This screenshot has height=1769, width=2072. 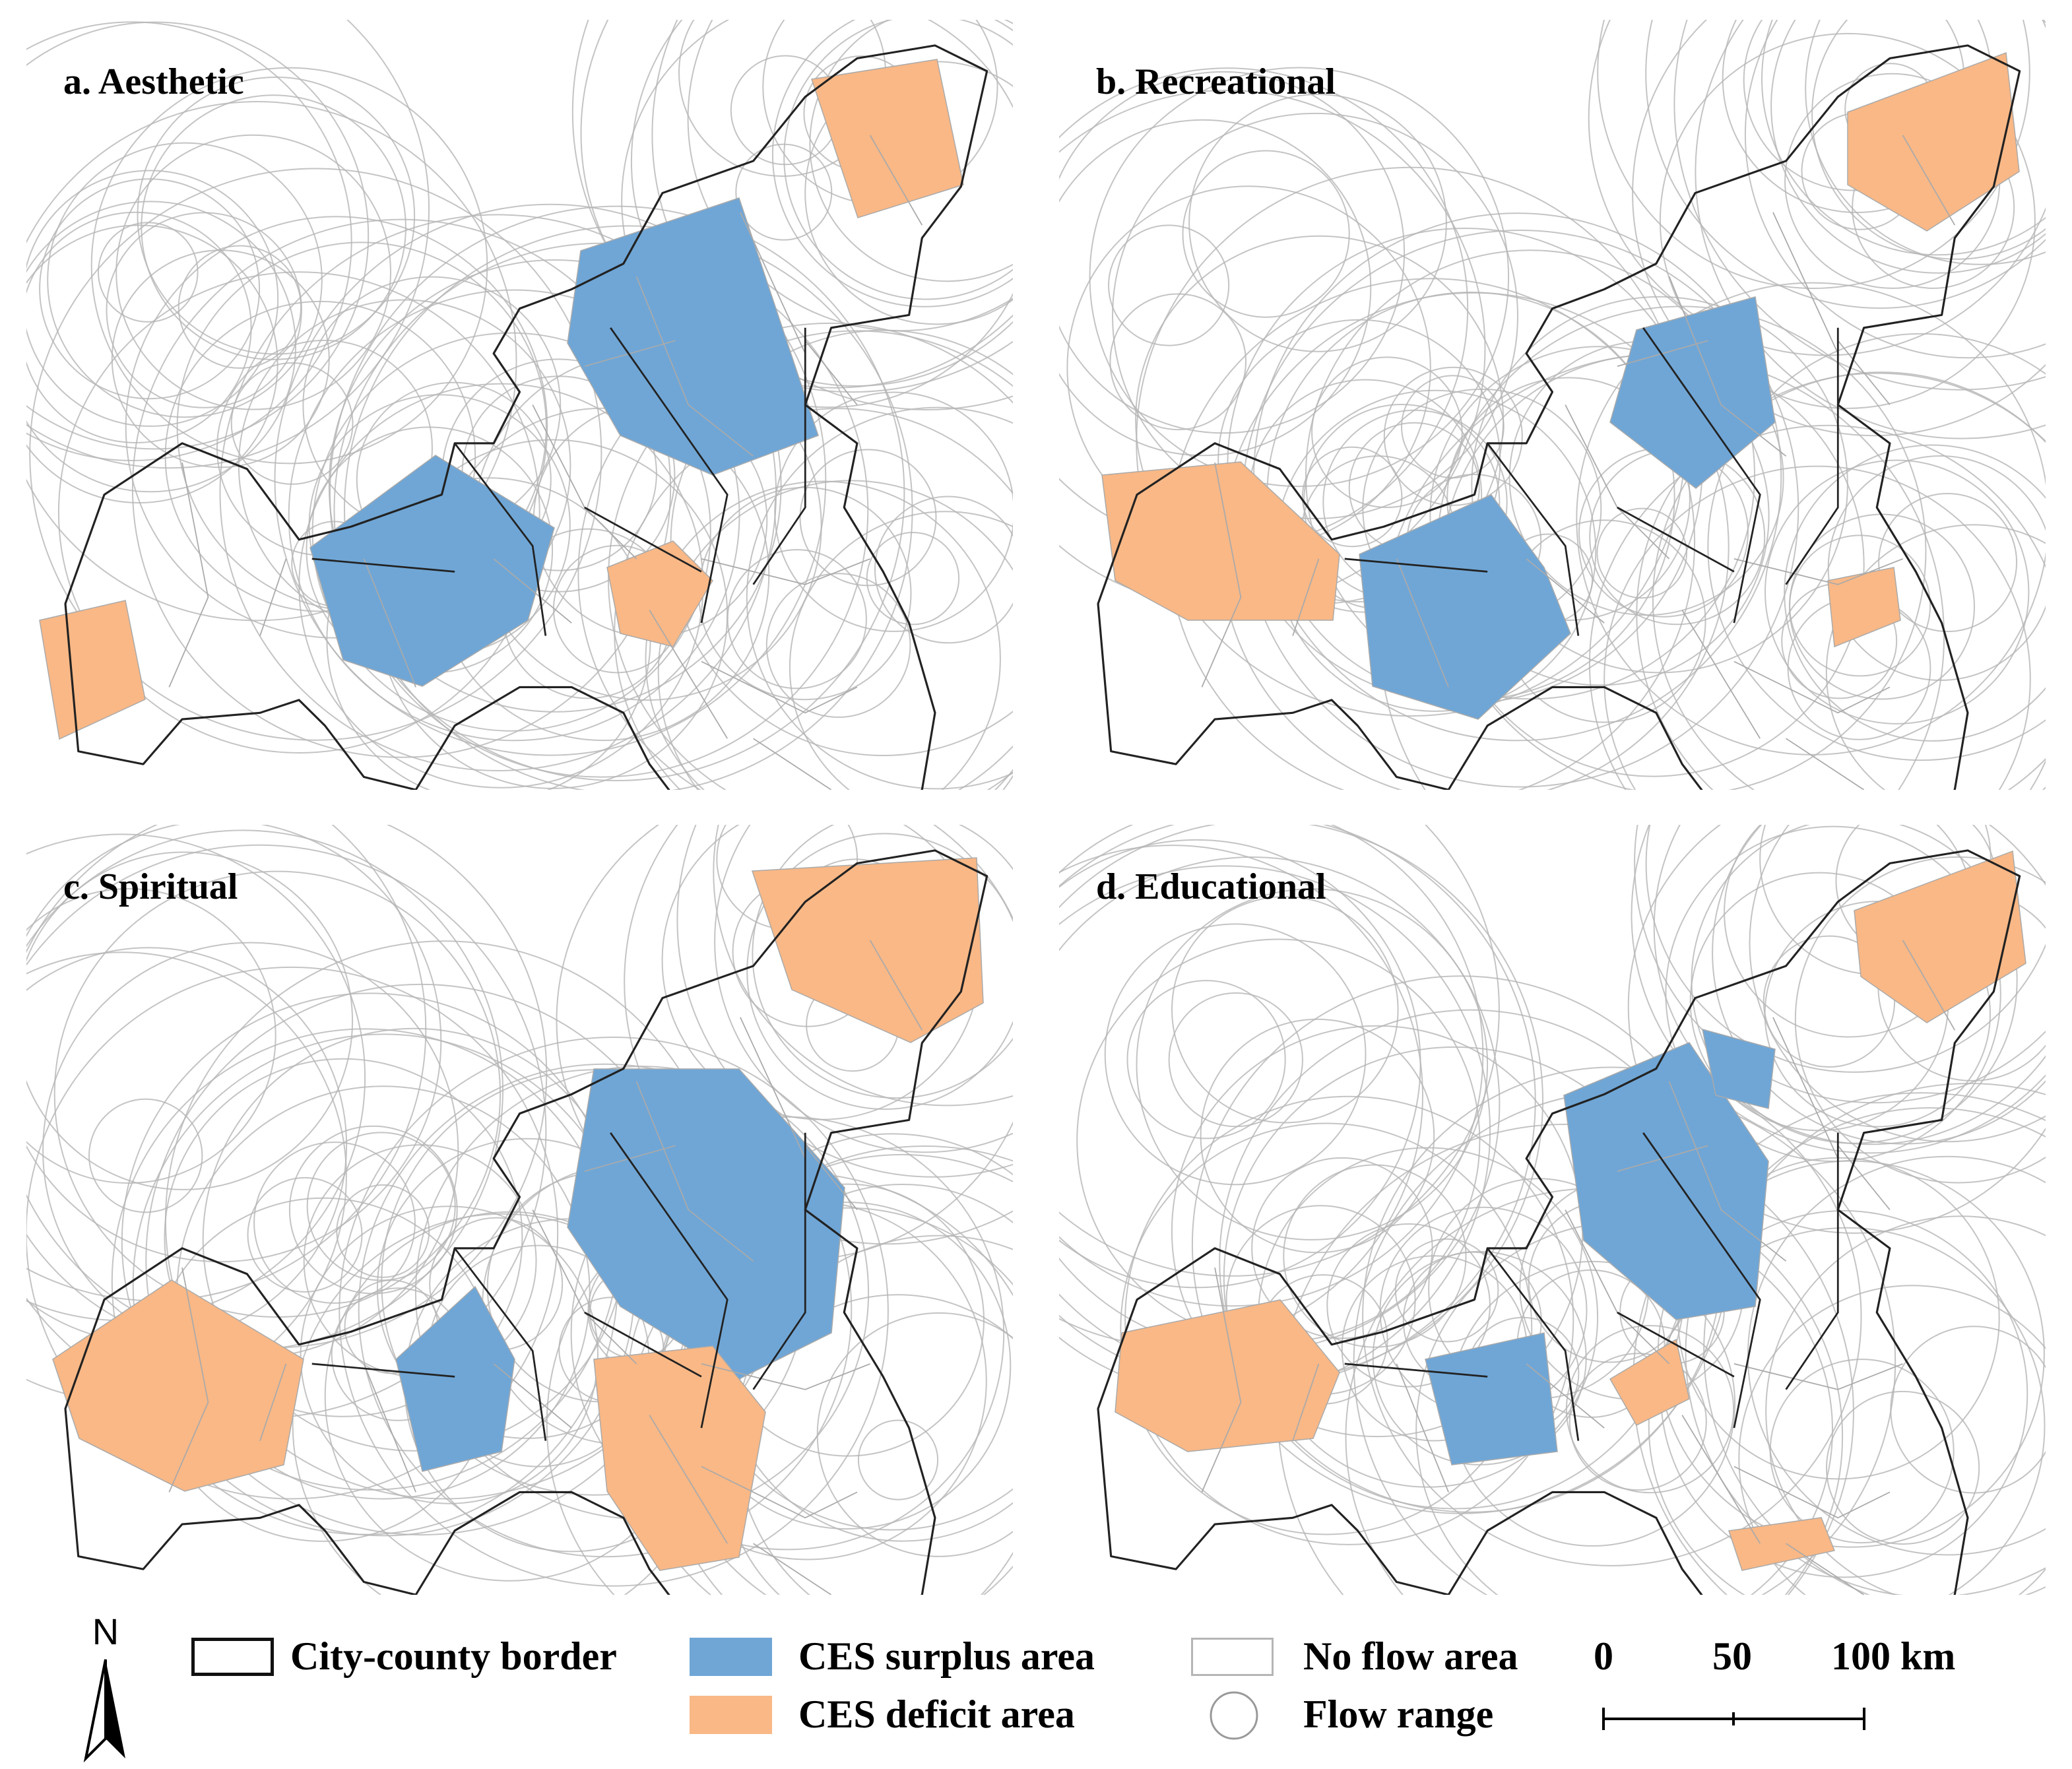 I want to click on legend-deficit-swatch, so click(x=731, y=1715).